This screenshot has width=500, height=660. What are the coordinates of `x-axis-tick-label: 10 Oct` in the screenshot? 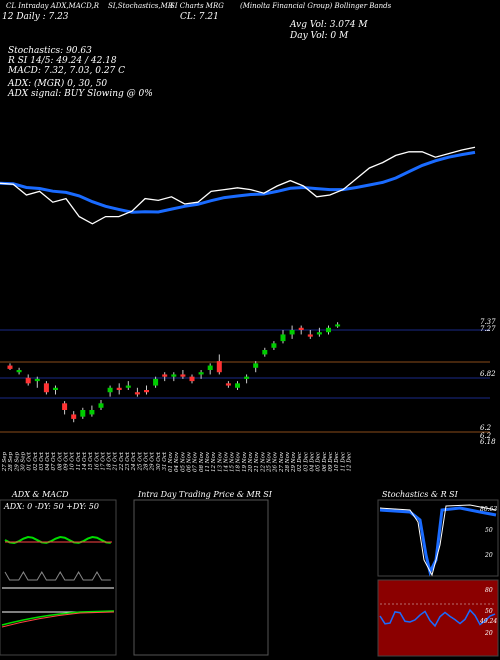 It's located at (73, 460).